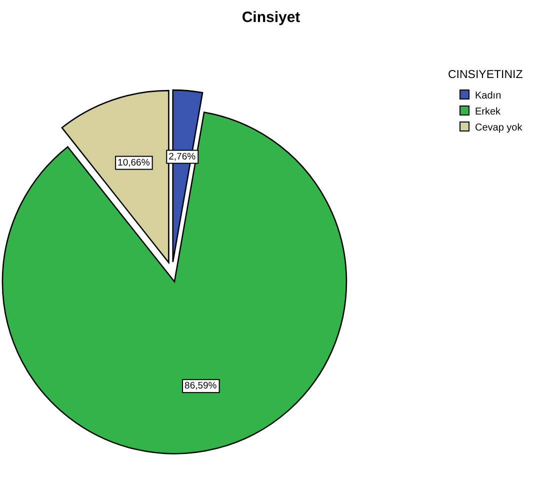 The width and height of the screenshot is (542, 478). Describe the element at coordinates (134, 162) in the screenshot. I see `data-label: 10,66%` at that location.